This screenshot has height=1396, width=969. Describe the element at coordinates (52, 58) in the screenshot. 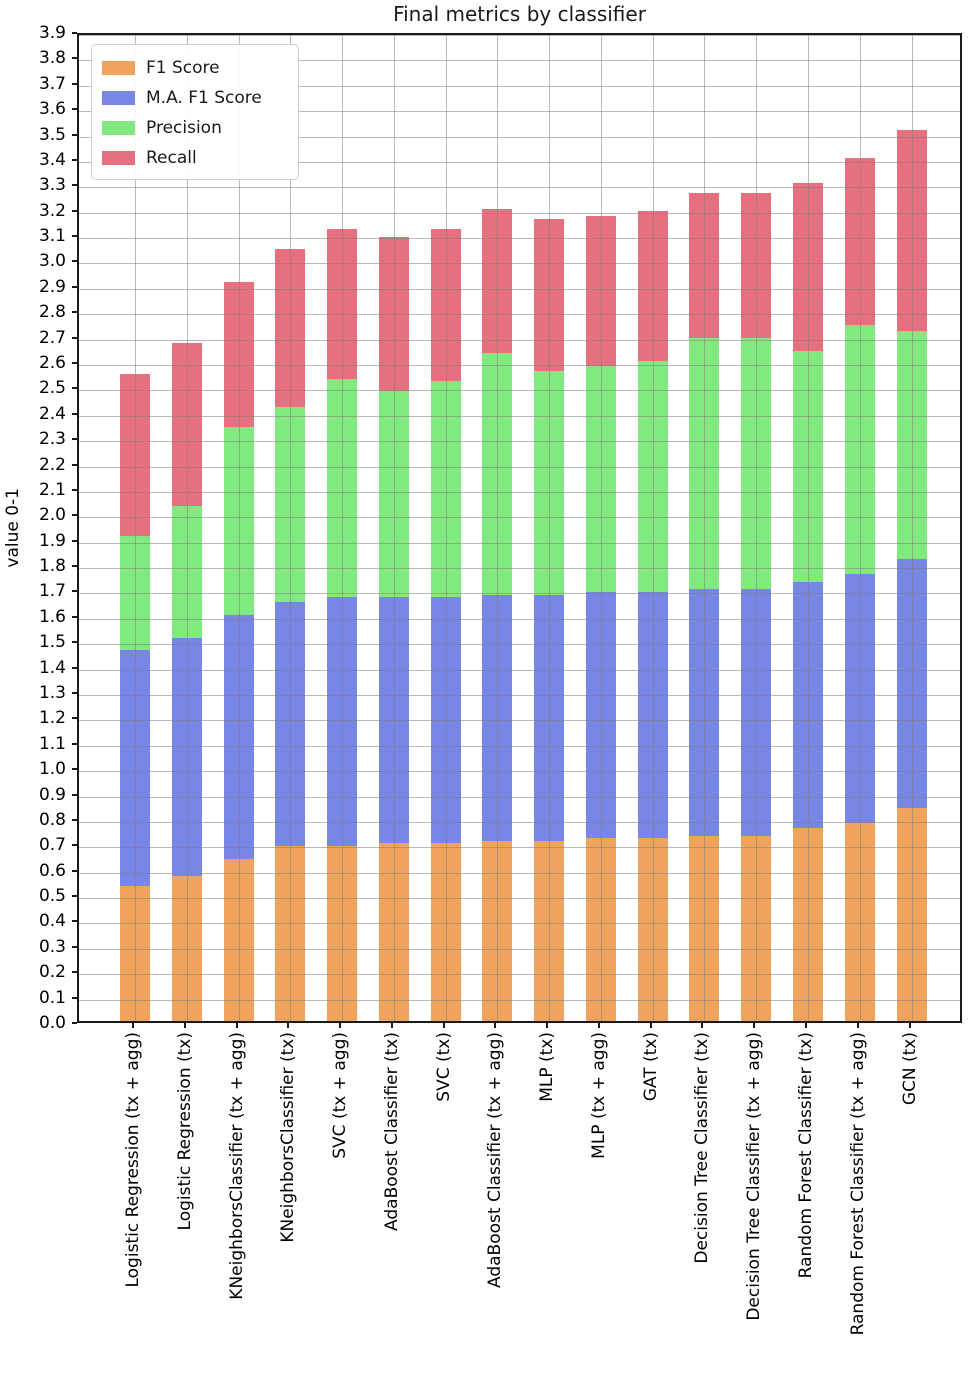

I see `y-tick-label: 3.8` at that location.